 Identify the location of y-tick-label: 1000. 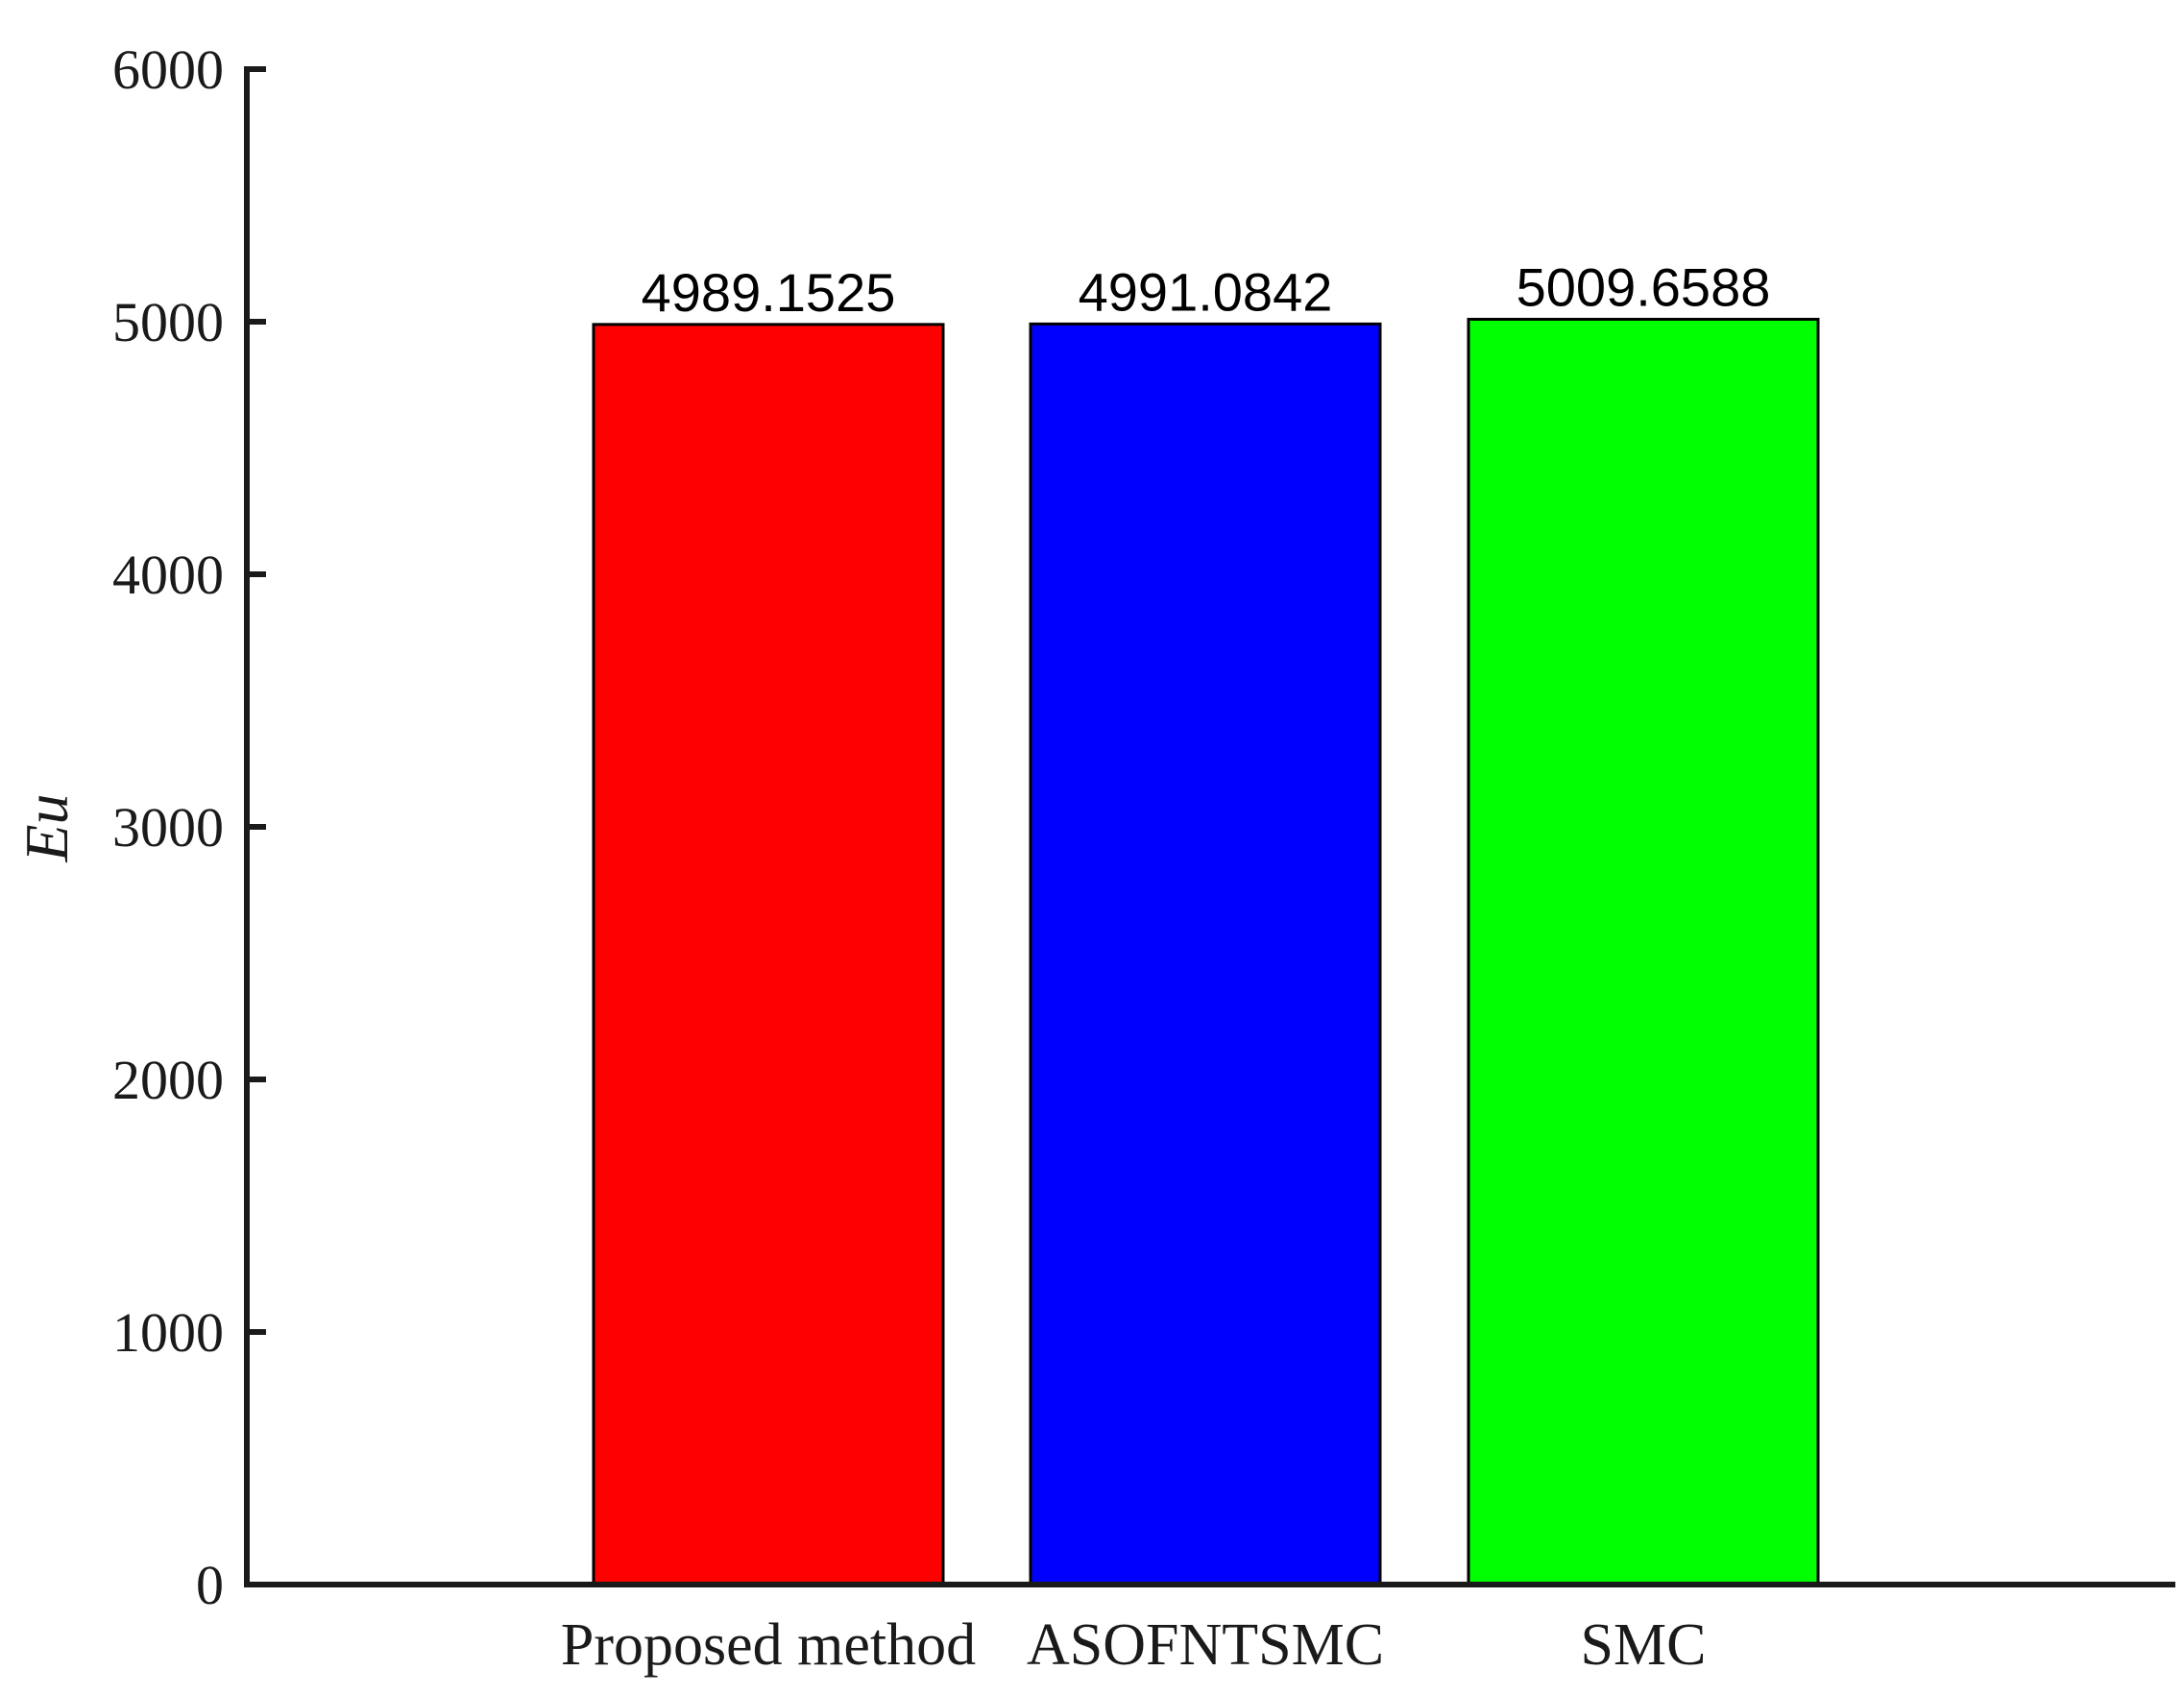
(168, 1332).